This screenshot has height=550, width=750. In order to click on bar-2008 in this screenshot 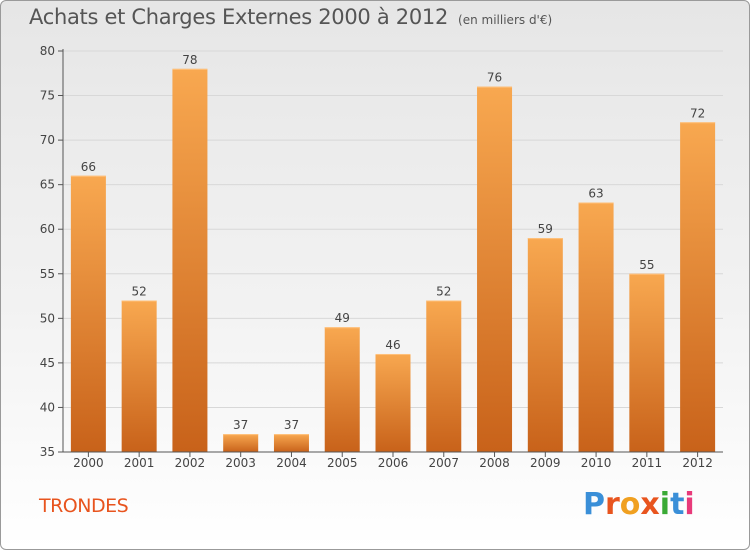, I will do `click(495, 269)`.